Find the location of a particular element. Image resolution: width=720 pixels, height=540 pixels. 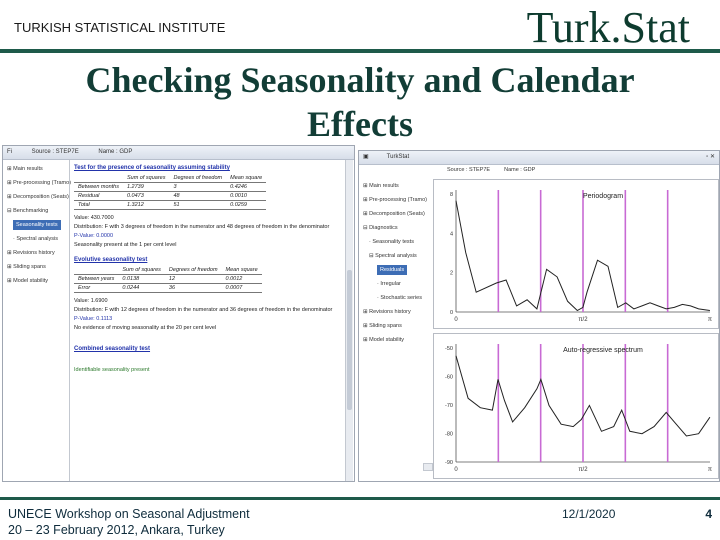

left-scrollbar is located at coordinates (349, 320).